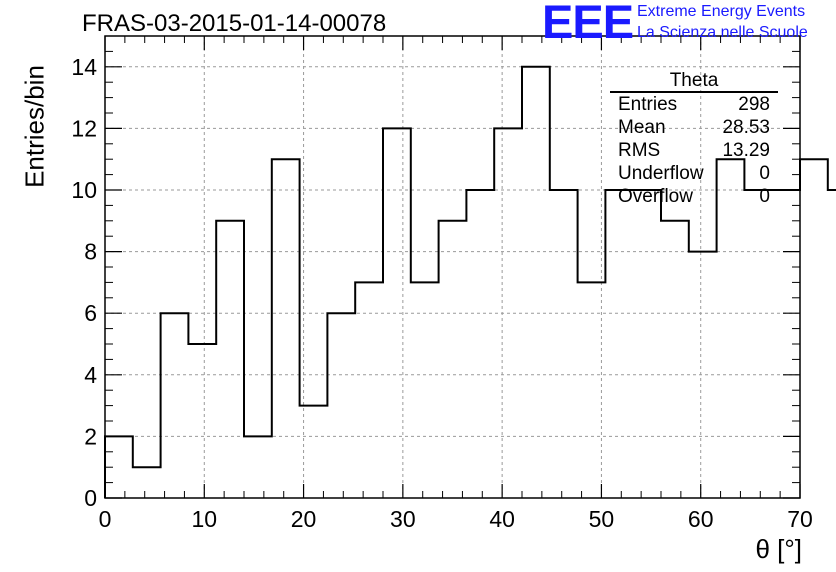 Image resolution: width=836 pixels, height=572 pixels. Describe the element at coordinates (754, 104) in the screenshot. I see `stats-value: 298` at that location.